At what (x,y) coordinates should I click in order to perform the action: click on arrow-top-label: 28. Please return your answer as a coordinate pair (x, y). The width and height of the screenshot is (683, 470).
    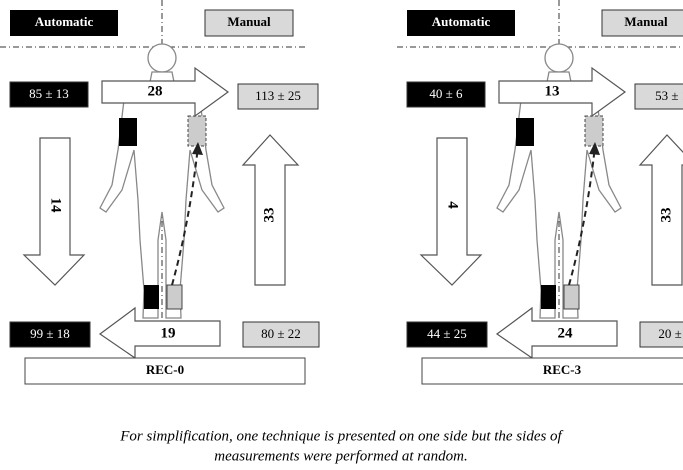
    Looking at the image, I should click on (155, 91).